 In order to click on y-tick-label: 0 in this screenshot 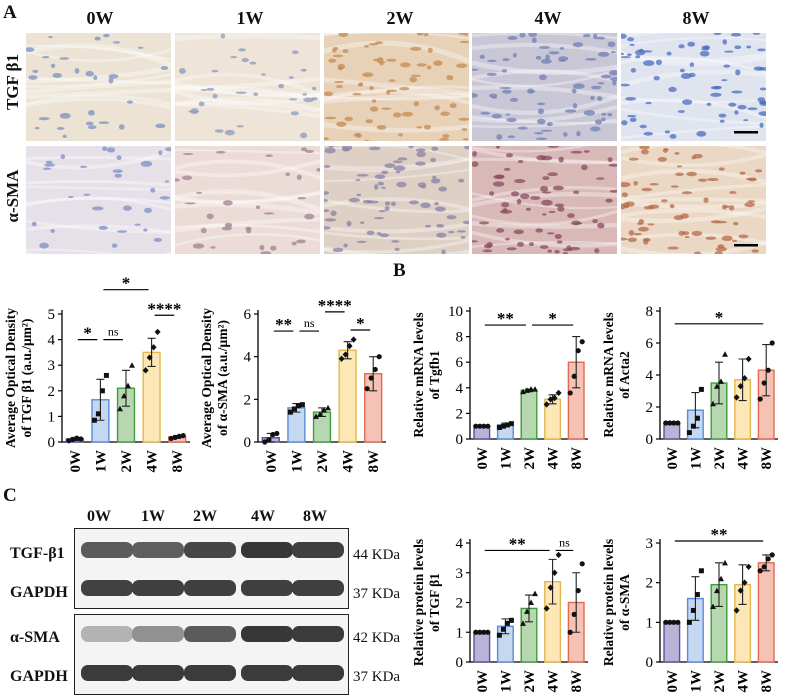, I will do `click(650, 663)`.